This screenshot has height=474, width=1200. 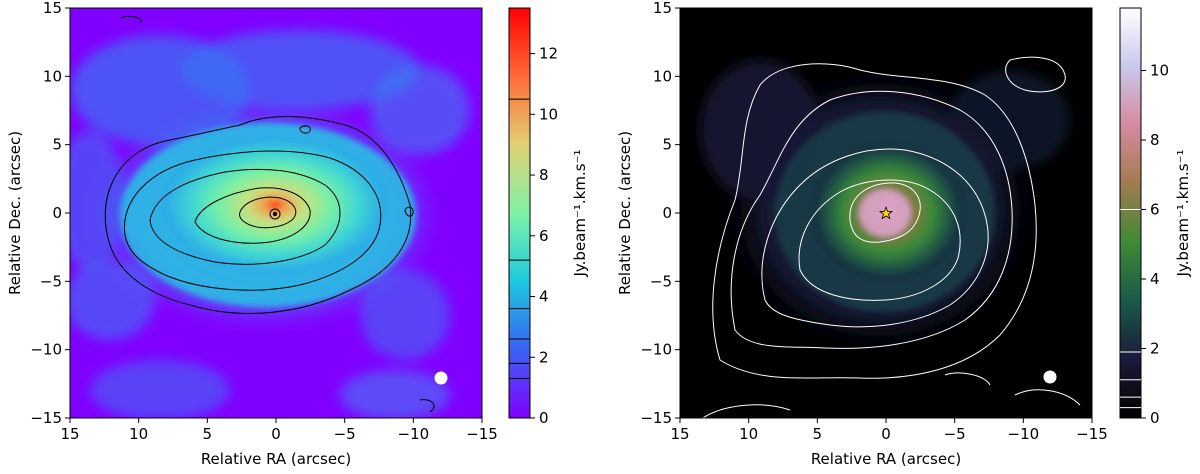 What do you see at coordinates (662, 8) in the screenshot?
I see `y-tick-label-right: 15` at bounding box center [662, 8].